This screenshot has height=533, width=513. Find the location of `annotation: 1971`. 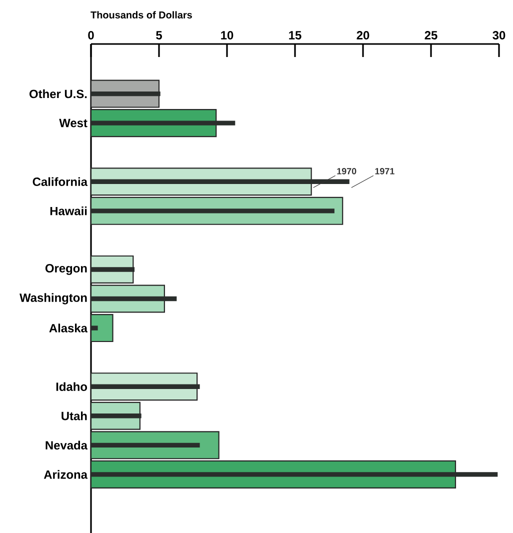

annotation: 1971 is located at coordinates (384, 171).